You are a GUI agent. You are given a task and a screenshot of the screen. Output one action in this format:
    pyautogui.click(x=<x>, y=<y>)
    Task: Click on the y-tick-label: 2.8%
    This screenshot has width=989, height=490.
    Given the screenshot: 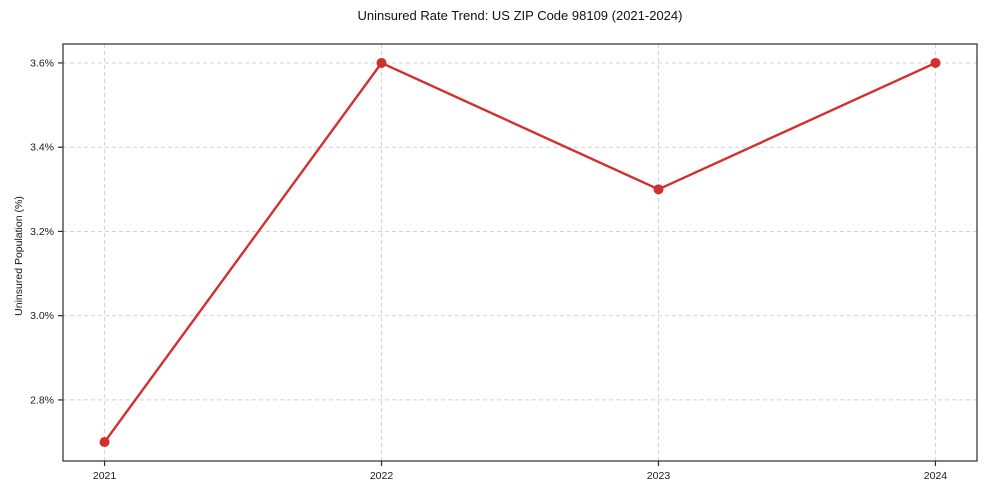 What is the action you would take?
    pyautogui.click(x=42, y=400)
    